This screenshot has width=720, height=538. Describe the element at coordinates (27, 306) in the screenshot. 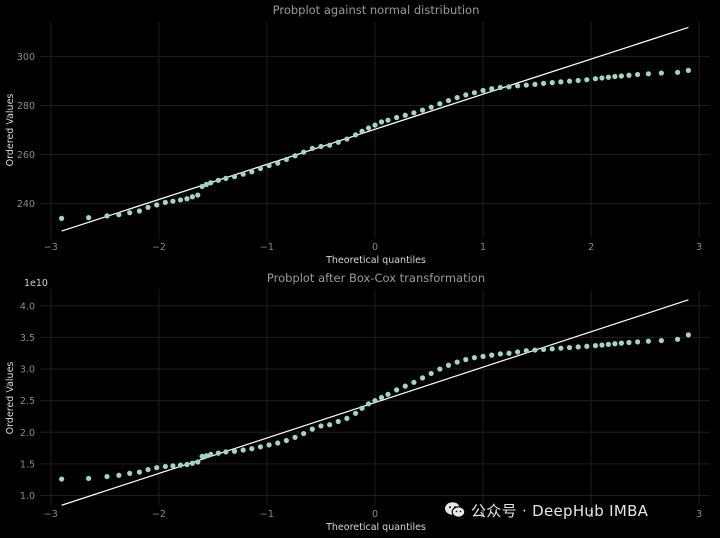

I see `y-tick-label: 4.0` at that location.